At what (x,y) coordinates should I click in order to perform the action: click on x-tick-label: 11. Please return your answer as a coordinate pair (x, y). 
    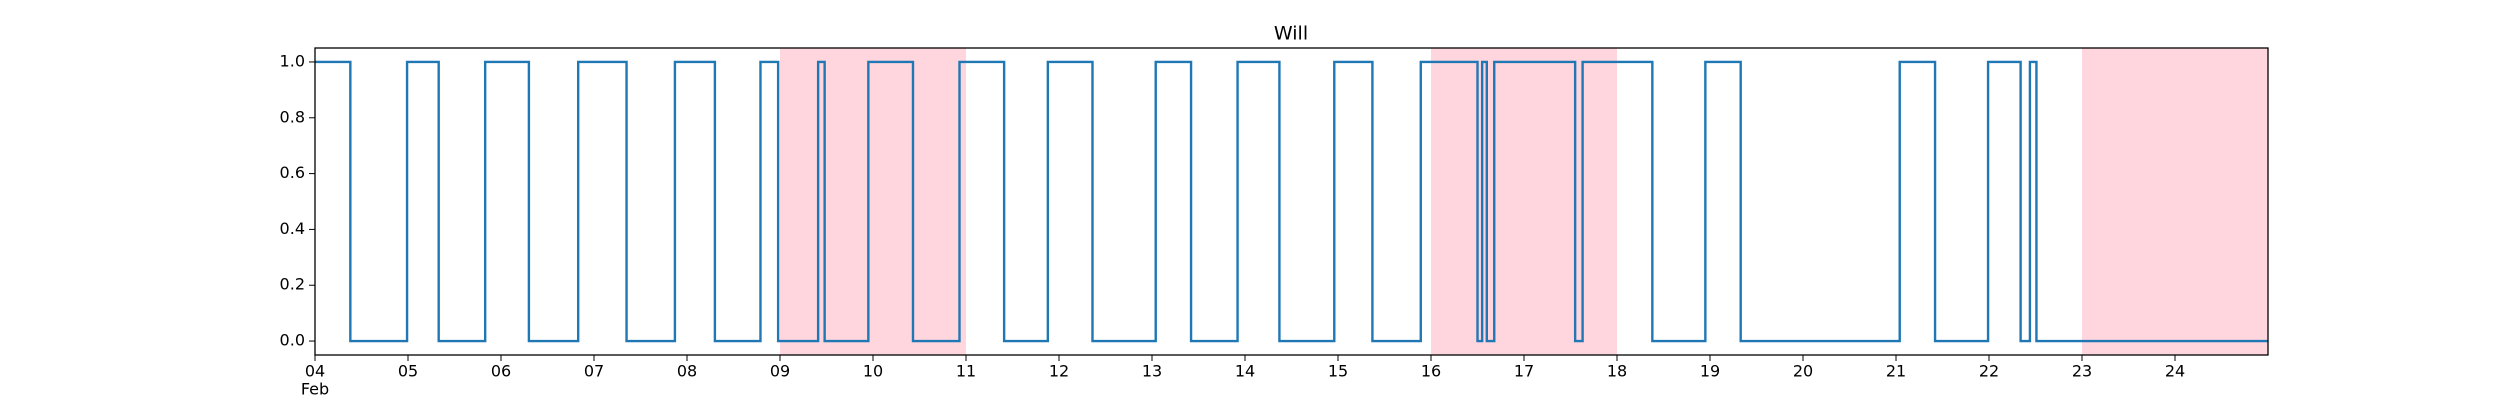
    Looking at the image, I should click on (966, 371).